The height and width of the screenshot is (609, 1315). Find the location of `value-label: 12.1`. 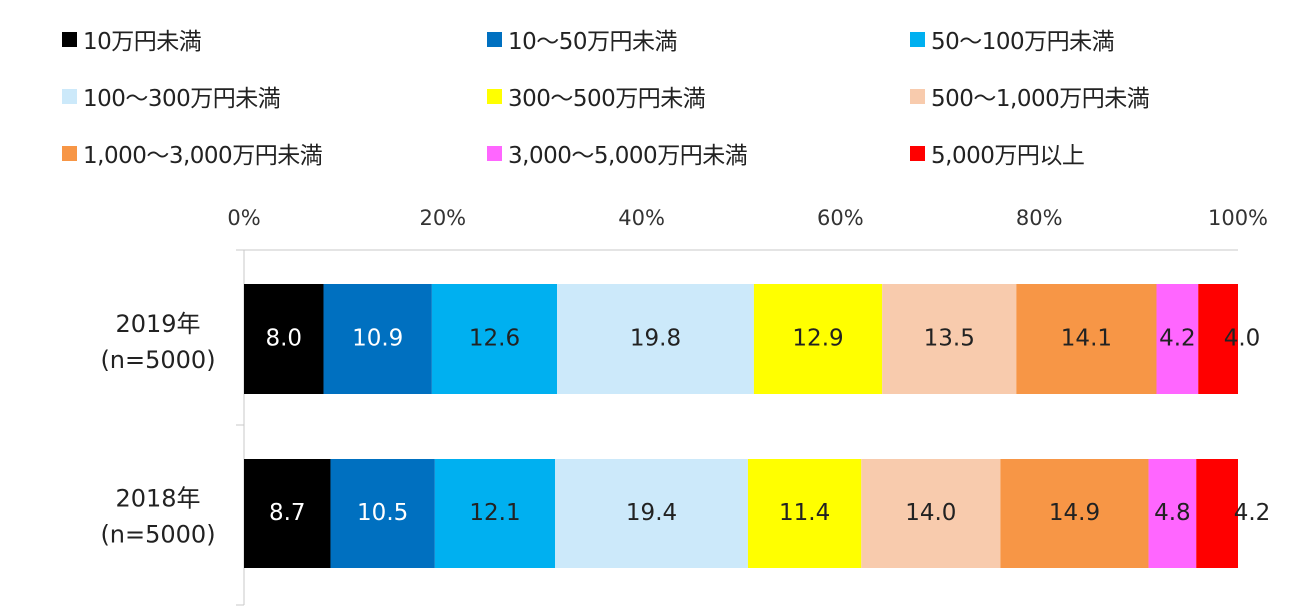

value-label: 12.1 is located at coordinates (494, 513).